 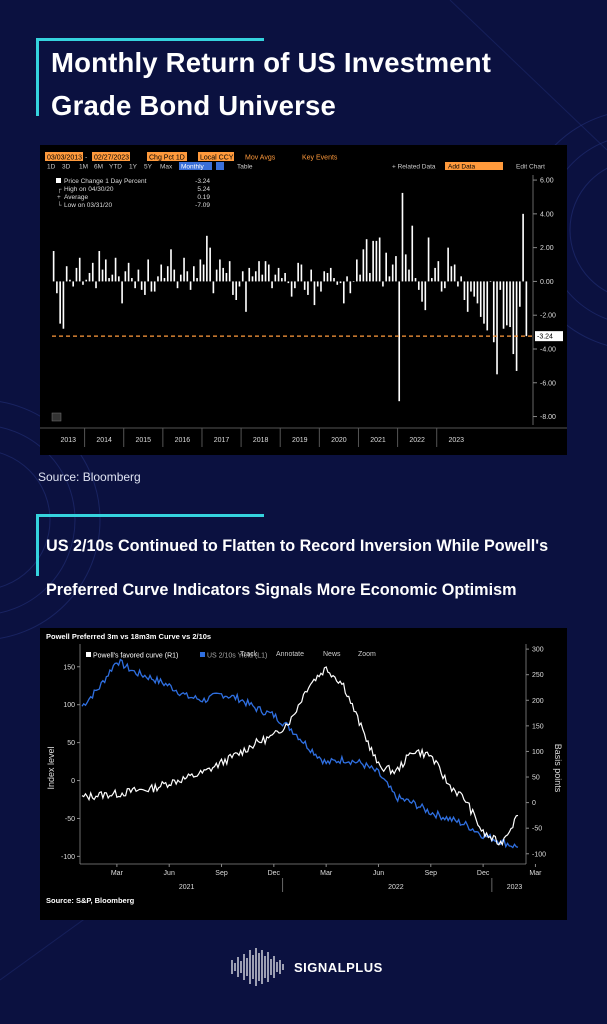 I want to click on annotate-button: Annotate, so click(x=290, y=654).